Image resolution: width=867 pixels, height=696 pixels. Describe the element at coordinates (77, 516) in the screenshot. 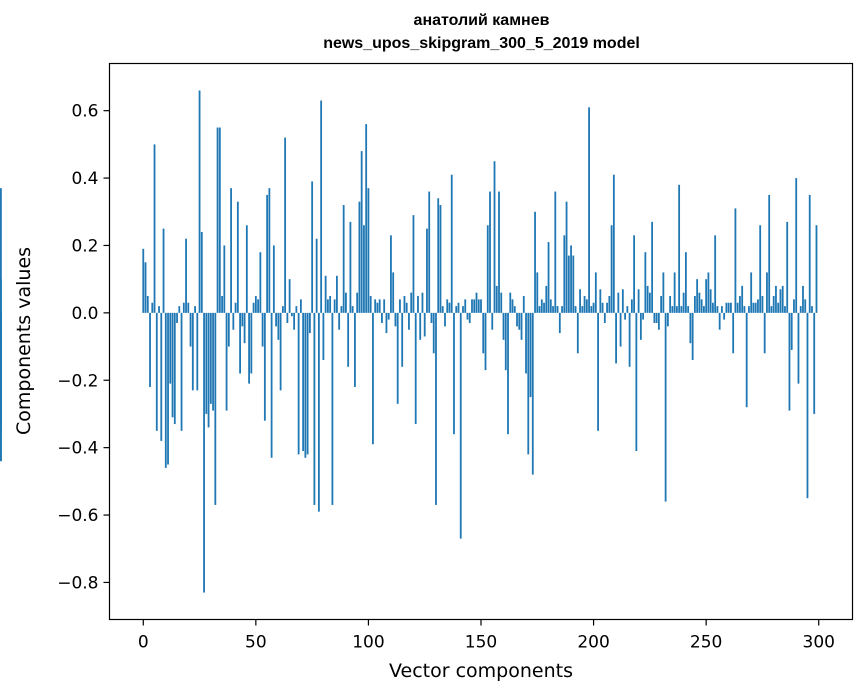

I see `y-tick-label: −0.6` at that location.